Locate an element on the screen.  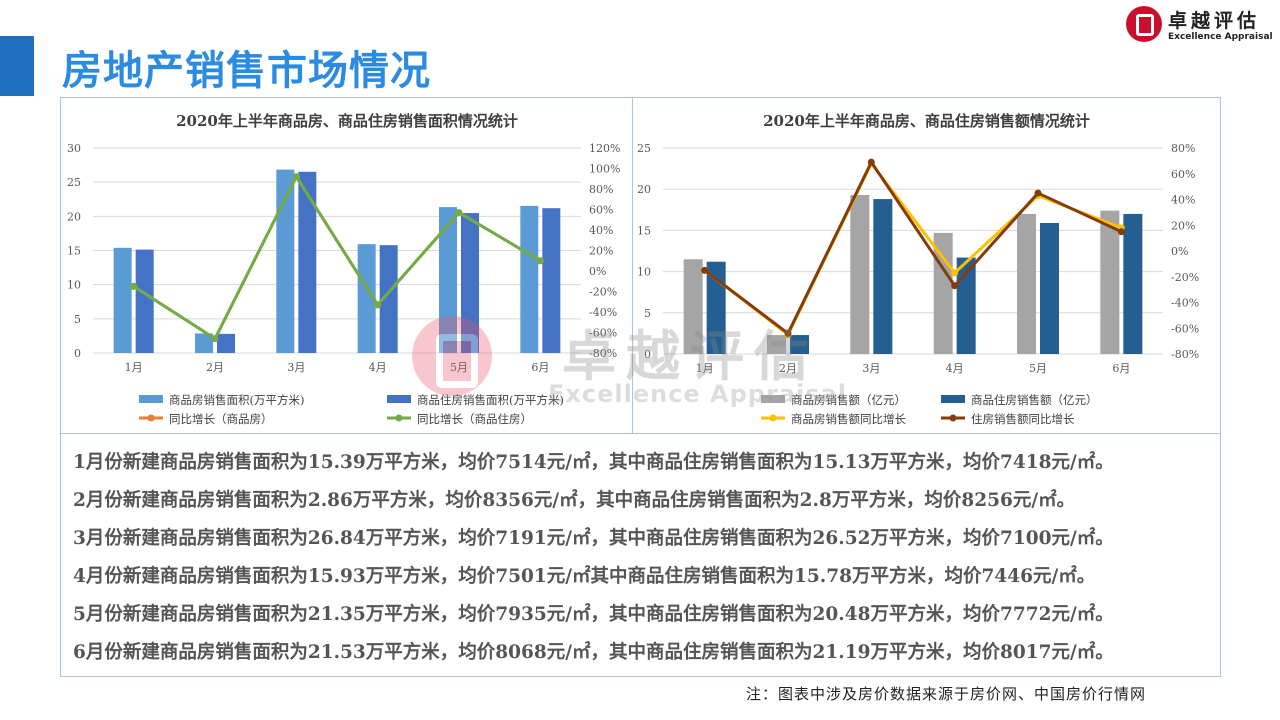
legend-label: 商品房销售额同比增长 is located at coordinates (848, 419).